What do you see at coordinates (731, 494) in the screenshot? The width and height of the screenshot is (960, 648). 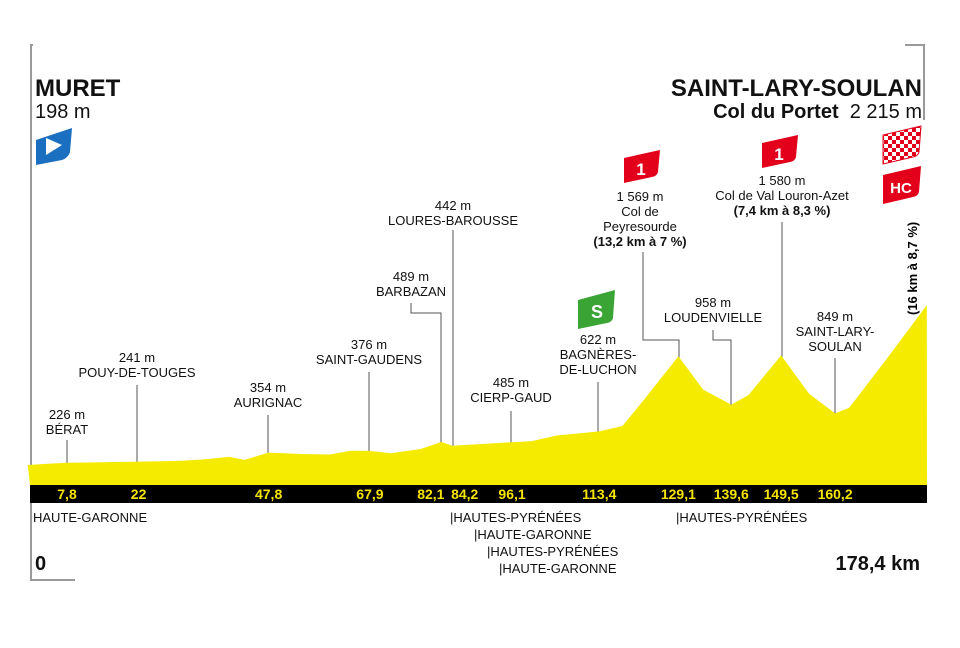 I see `km-tick-label: 139,6` at bounding box center [731, 494].